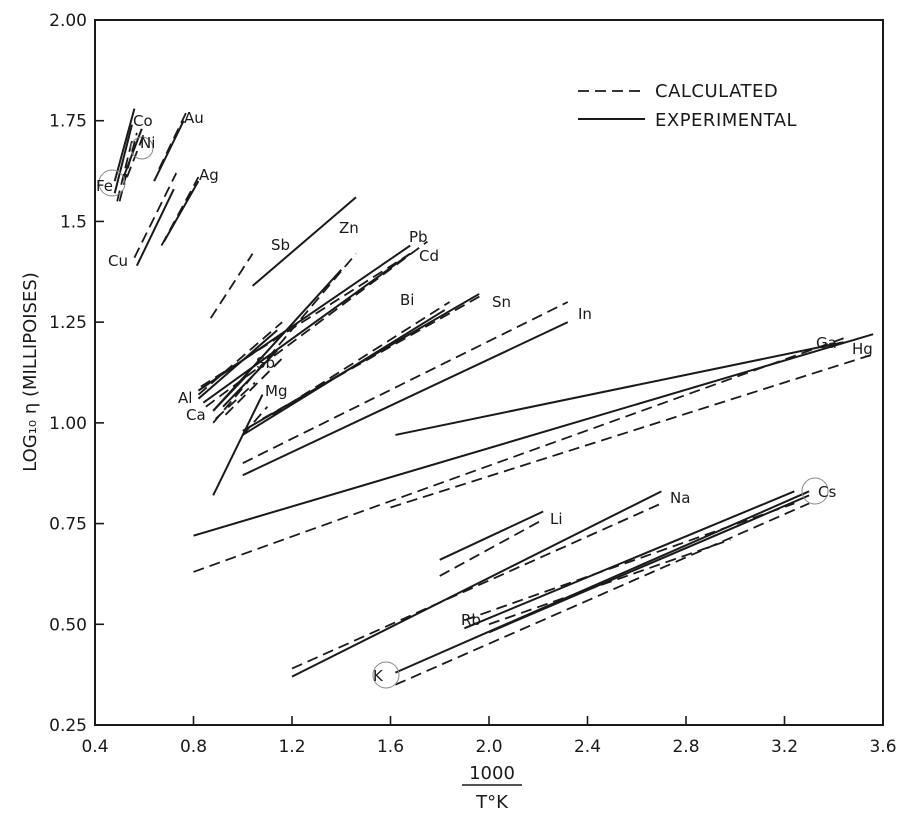 This screenshot has height=817, width=906. I want to click on series-label-cd-9: Cd, so click(429, 256).